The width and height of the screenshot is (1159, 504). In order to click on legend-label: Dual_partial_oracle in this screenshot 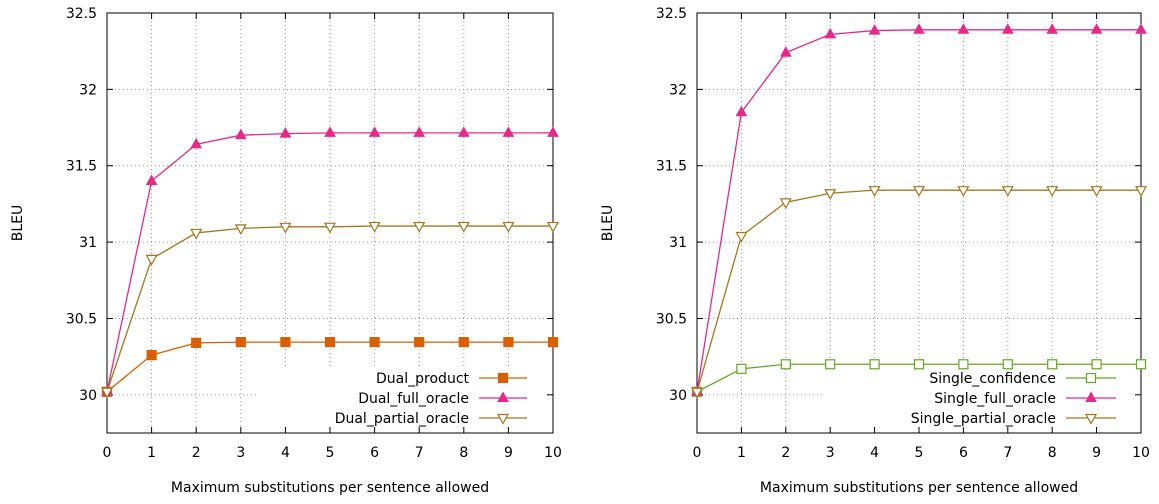, I will do `click(402, 419)`.